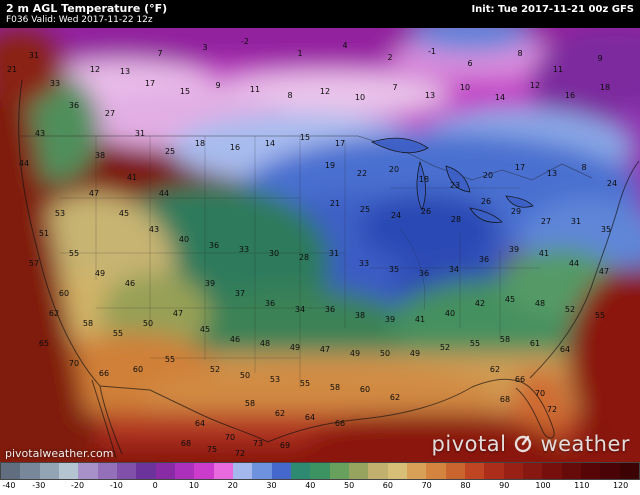 This screenshot has height=495, width=640. What do you see at coordinates (304, 257) in the screenshot?
I see `temp-label: 28` at bounding box center [304, 257].